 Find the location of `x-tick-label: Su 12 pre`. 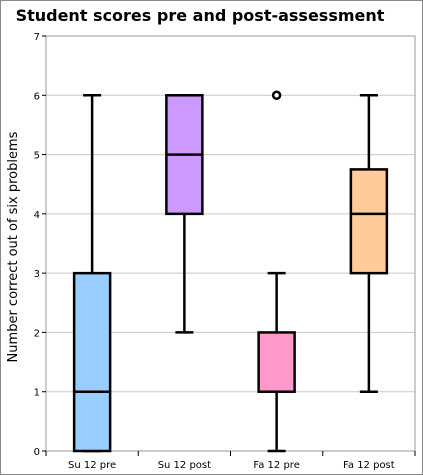

x-tick-label: Su 12 pre is located at coordinates (92, 465).